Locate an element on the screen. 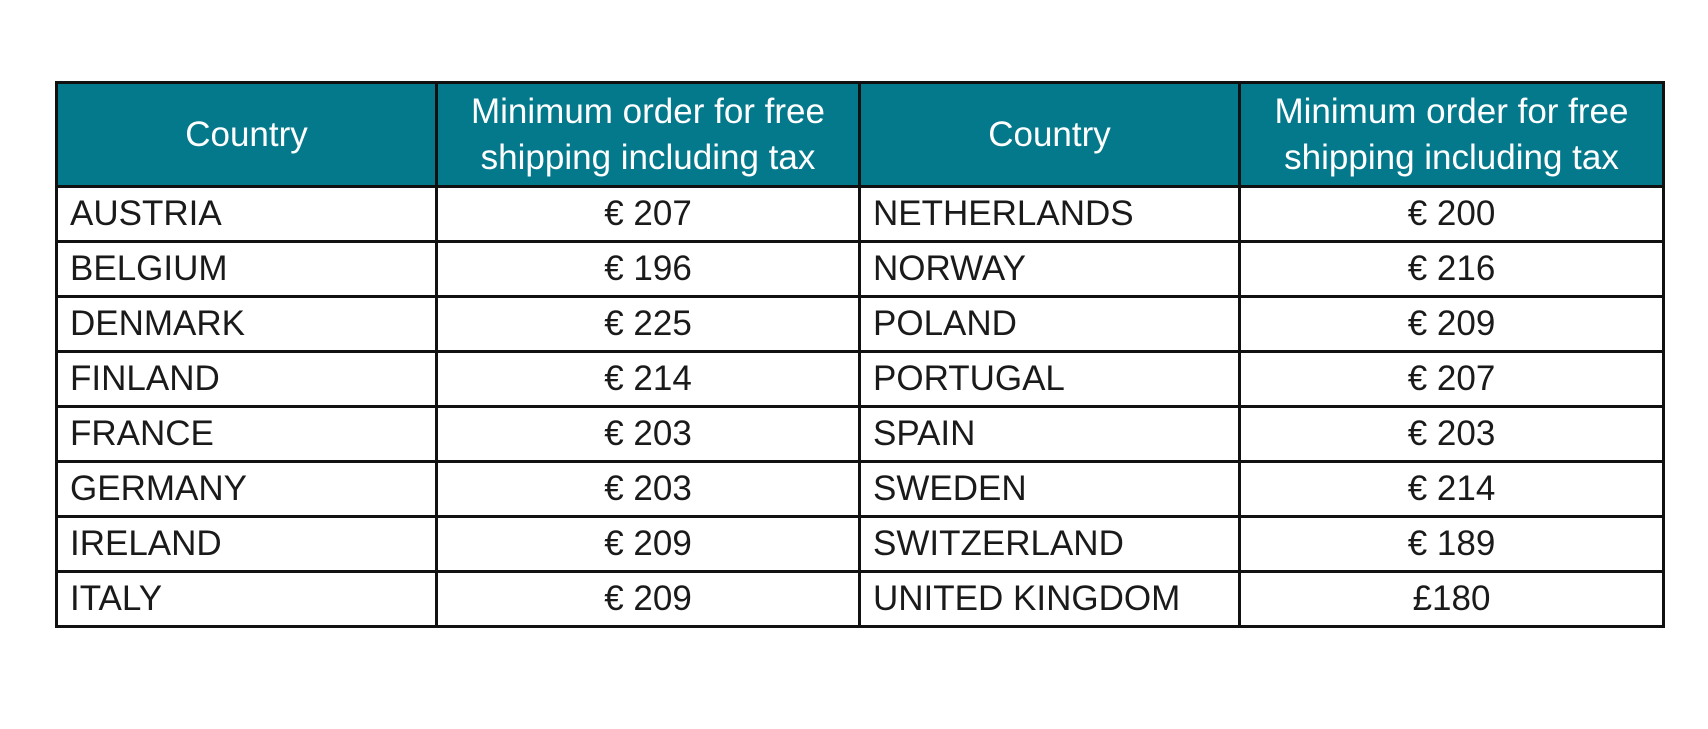 The width and height of the screenshot is (1708, 729). price-cell: € 216 is located at coordinates (1451, 269).